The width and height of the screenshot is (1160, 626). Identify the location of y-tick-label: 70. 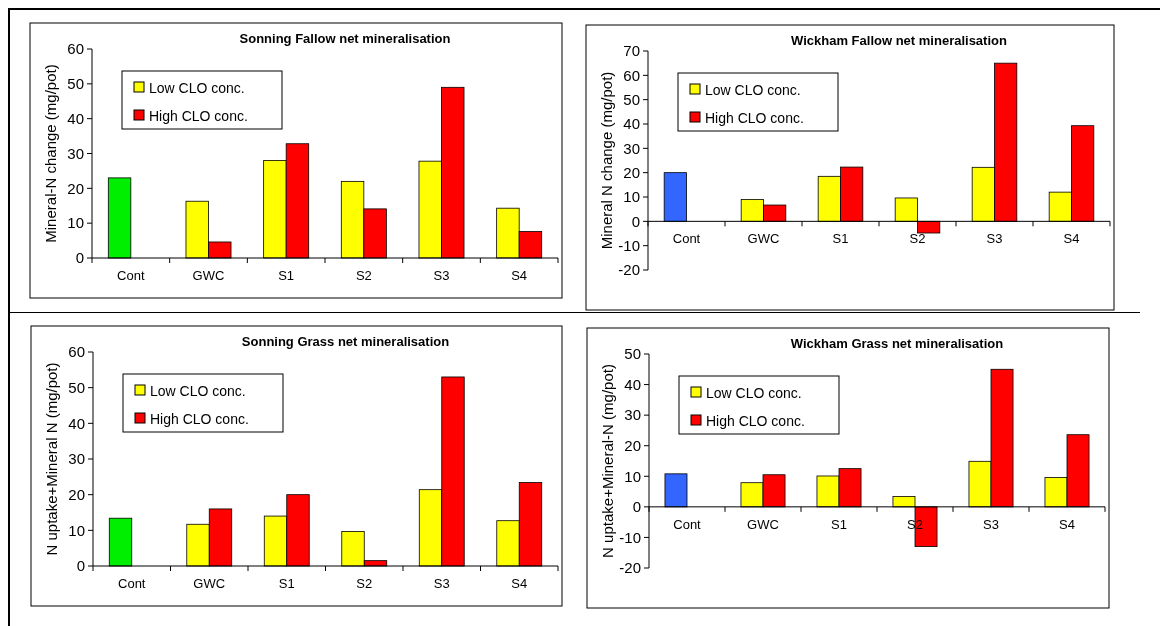
(631, 51).